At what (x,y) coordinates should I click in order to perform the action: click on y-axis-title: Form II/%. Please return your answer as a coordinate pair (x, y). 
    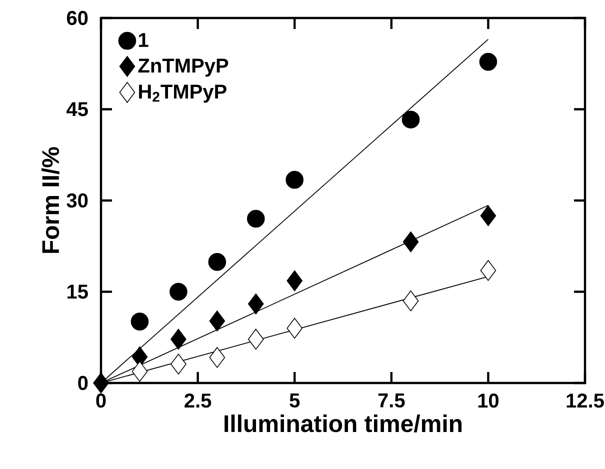
    Looking at the image, I should click on (50, 200).